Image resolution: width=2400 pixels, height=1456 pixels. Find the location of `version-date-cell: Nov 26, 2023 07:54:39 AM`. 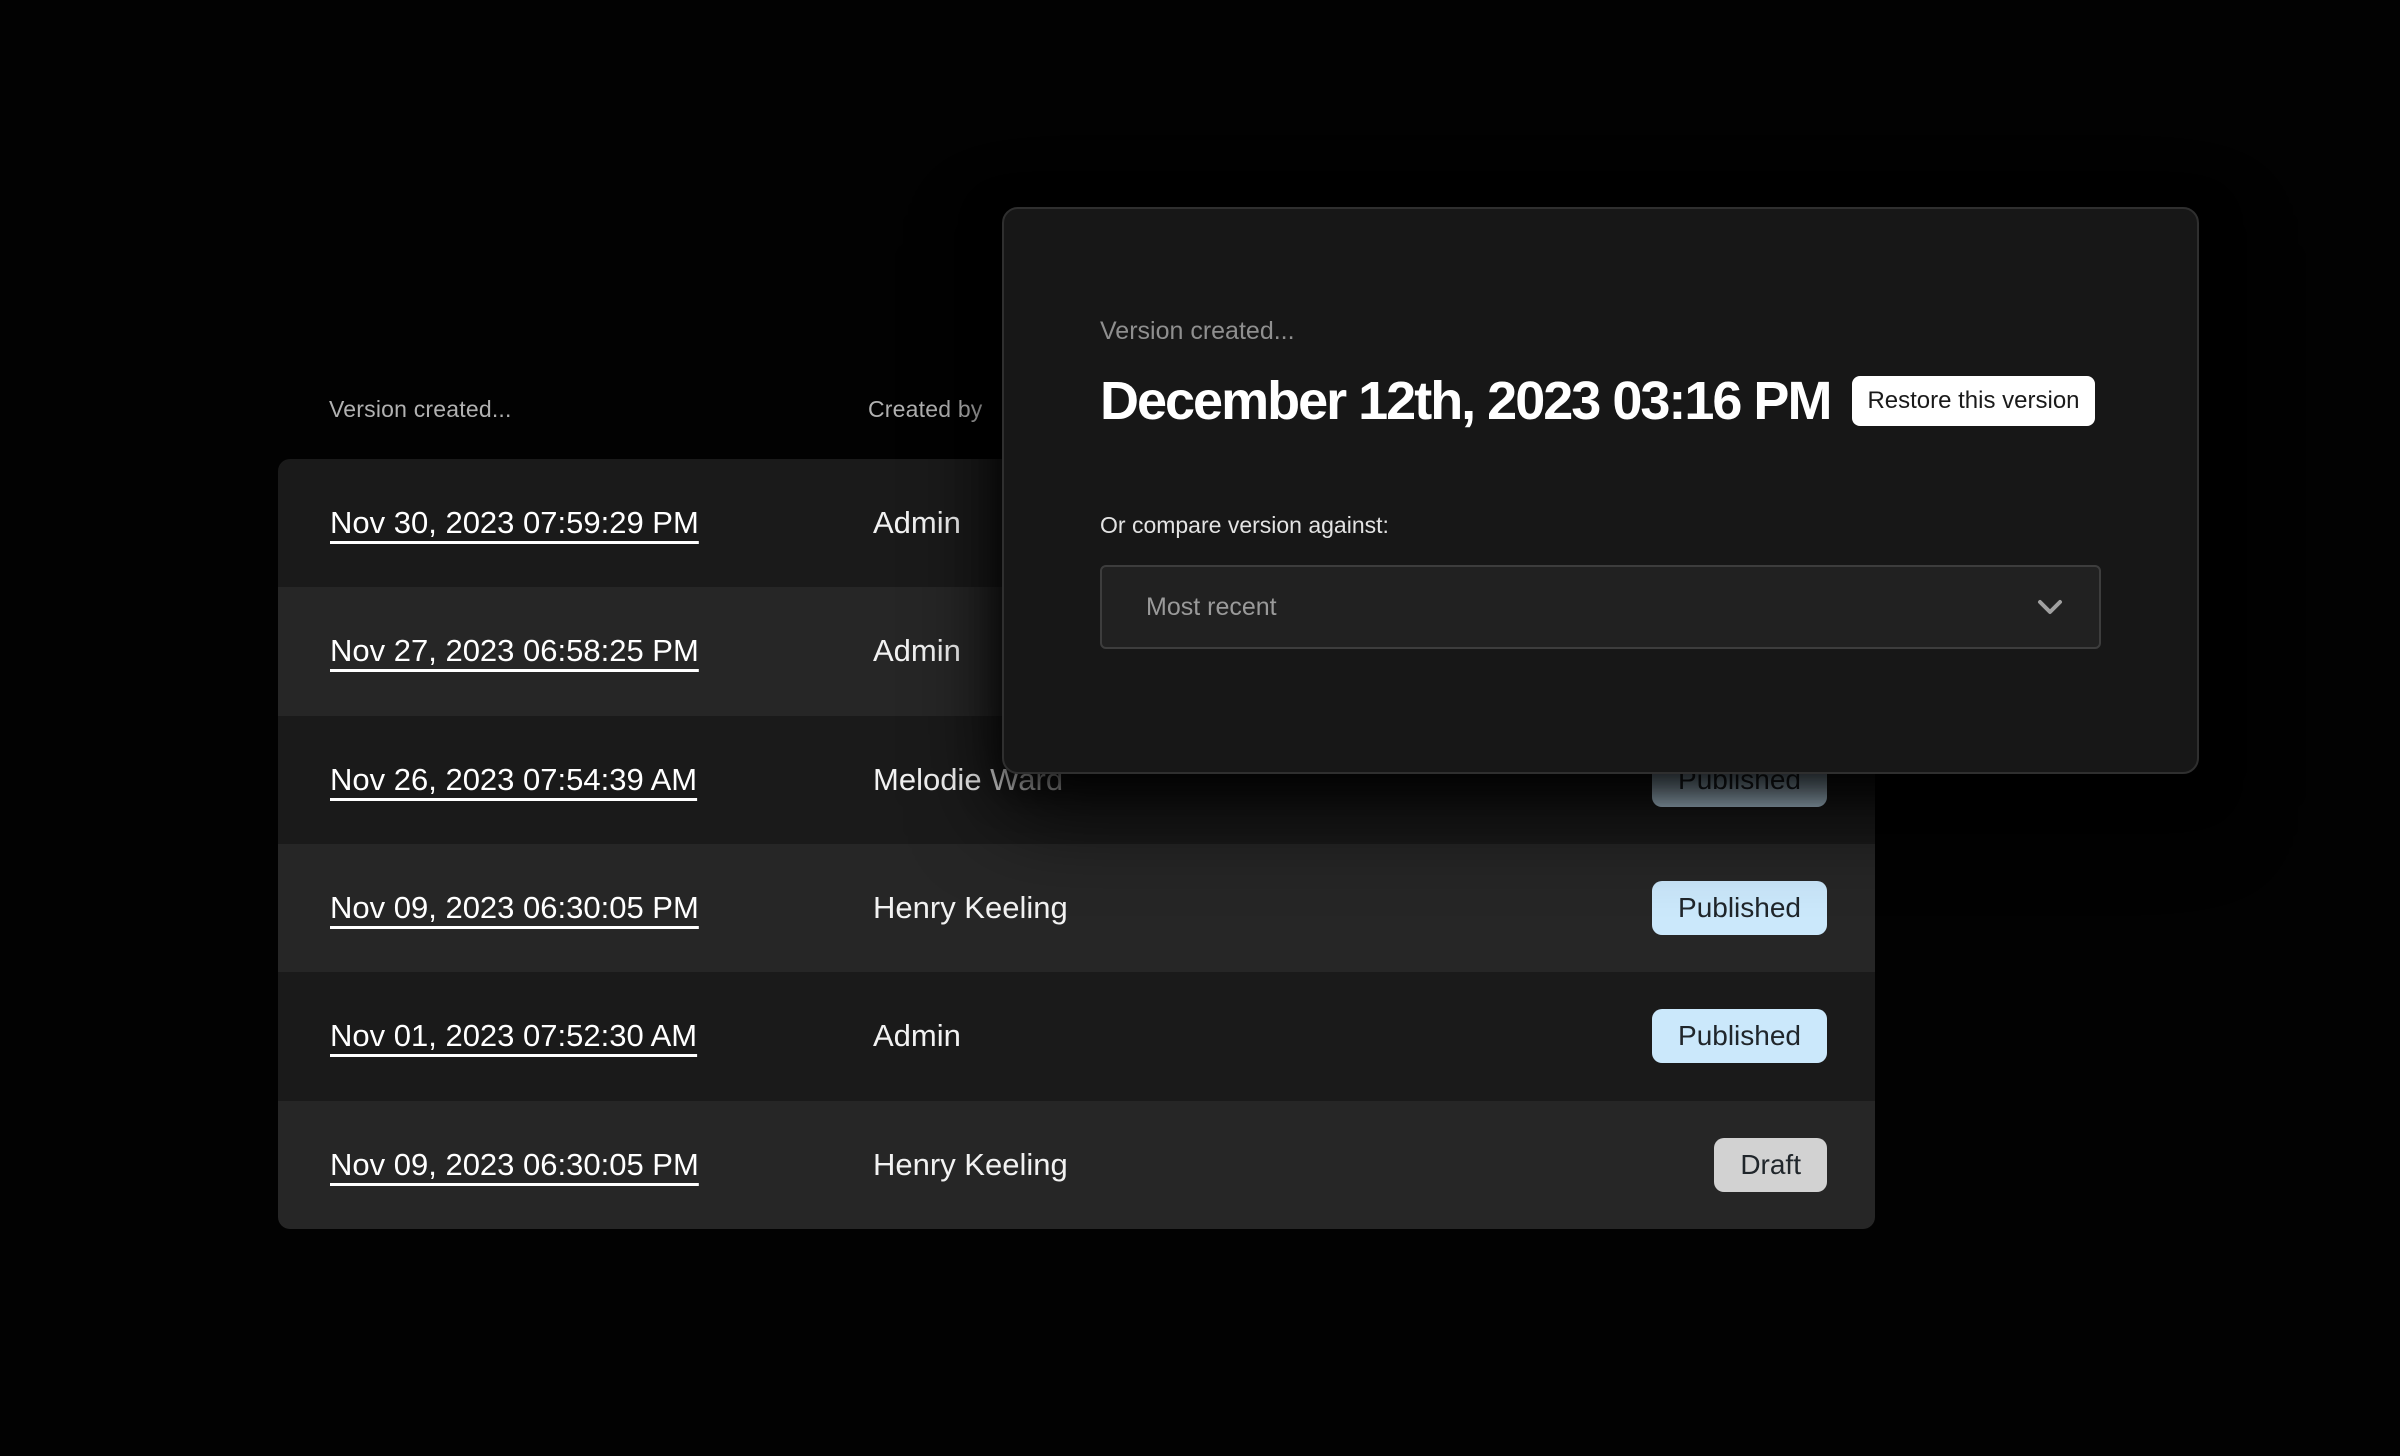

version-date-cell: Nov 26, 2023 07:54:39 AM is located at coordinates (601, 780).